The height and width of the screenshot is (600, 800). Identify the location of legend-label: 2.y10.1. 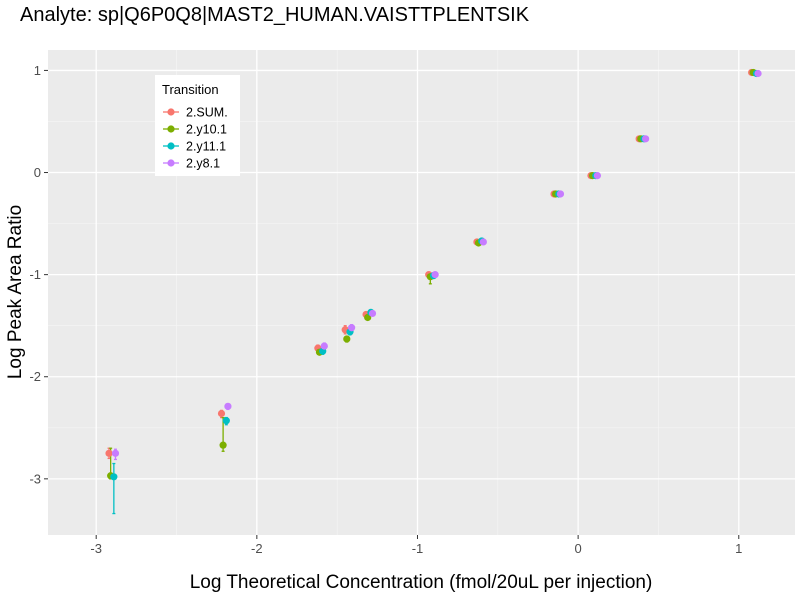
(206, 130).